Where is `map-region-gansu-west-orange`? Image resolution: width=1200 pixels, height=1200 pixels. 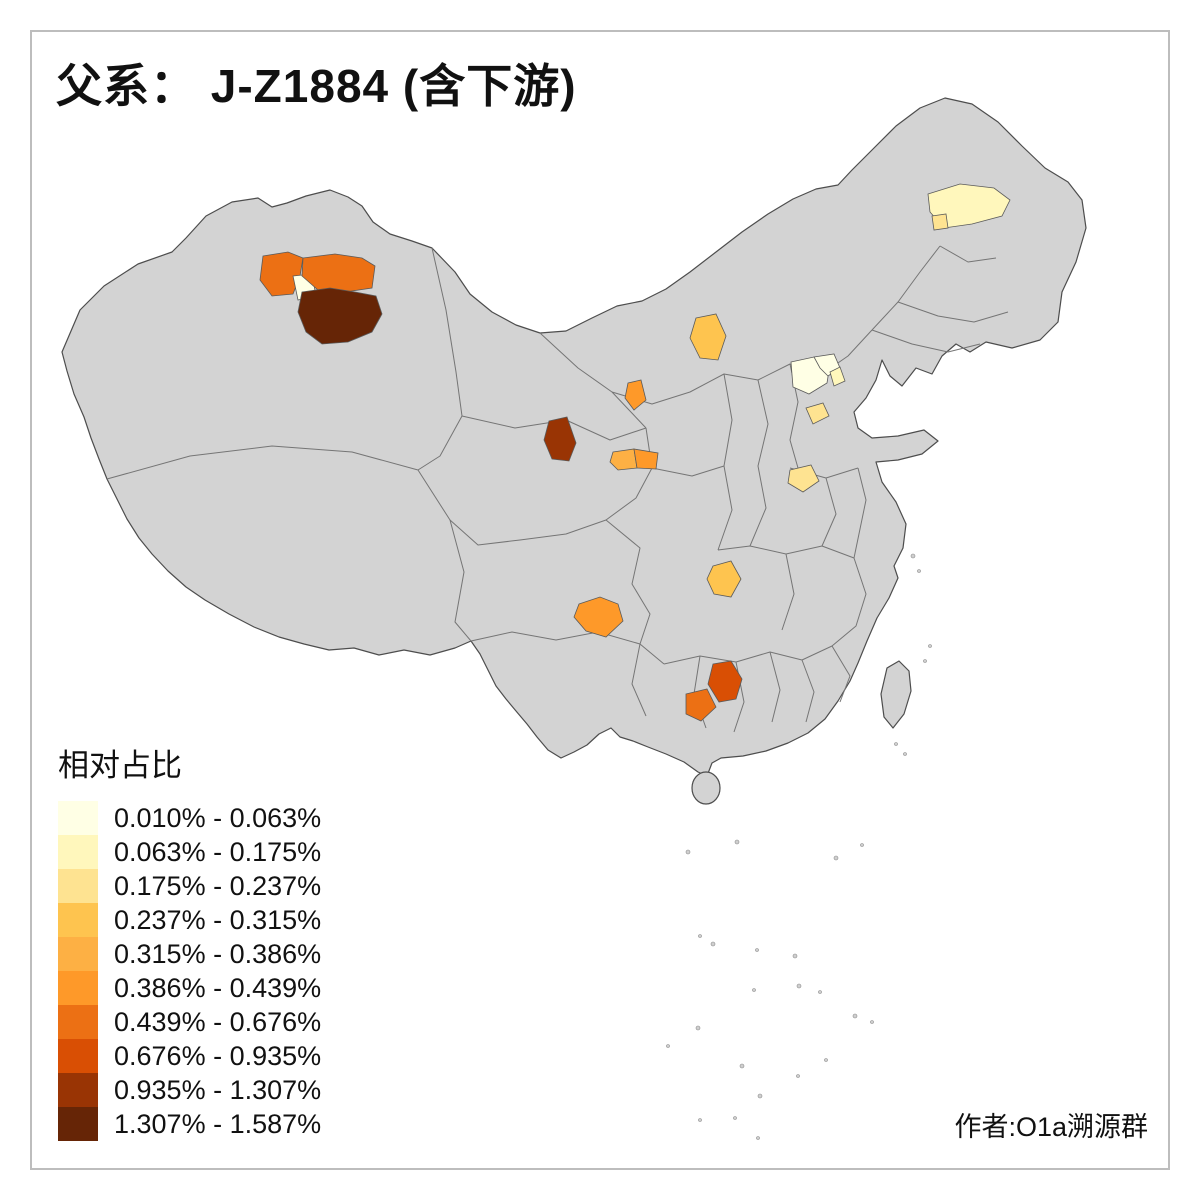
map-region-gansu-west-orange is located at coordinates (623, 459).